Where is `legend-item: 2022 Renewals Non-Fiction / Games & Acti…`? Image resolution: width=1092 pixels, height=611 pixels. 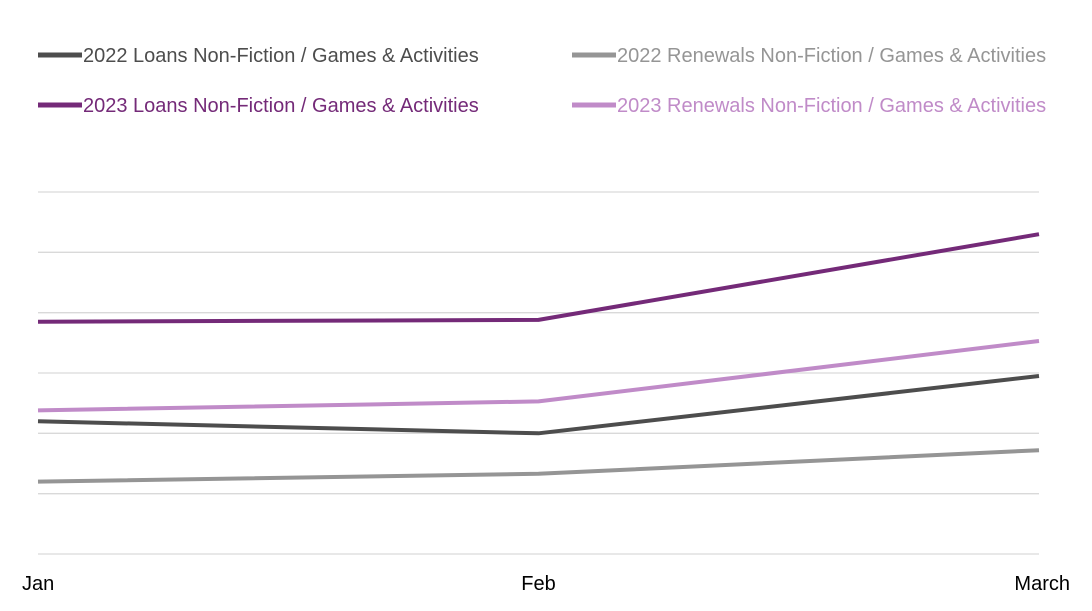
legend-item: 2022 Renewals Non-Fiction / Games & Acti… is located at coordinates (809, 56).